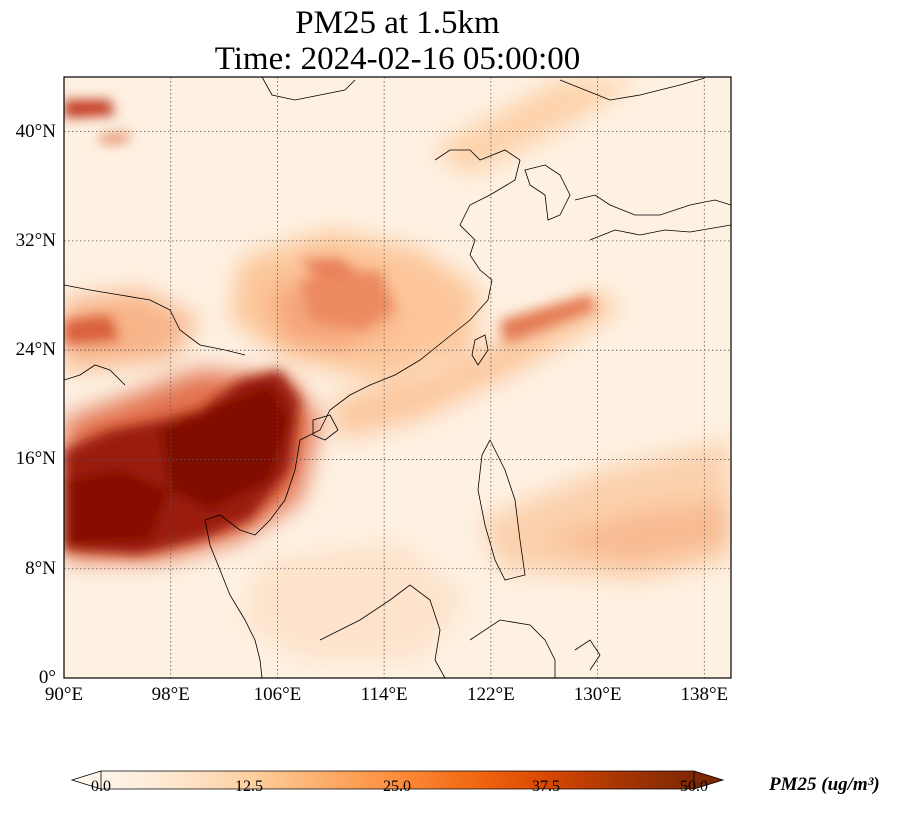  I want to click on lat-tick-label: 16°N, so click(35, 459).